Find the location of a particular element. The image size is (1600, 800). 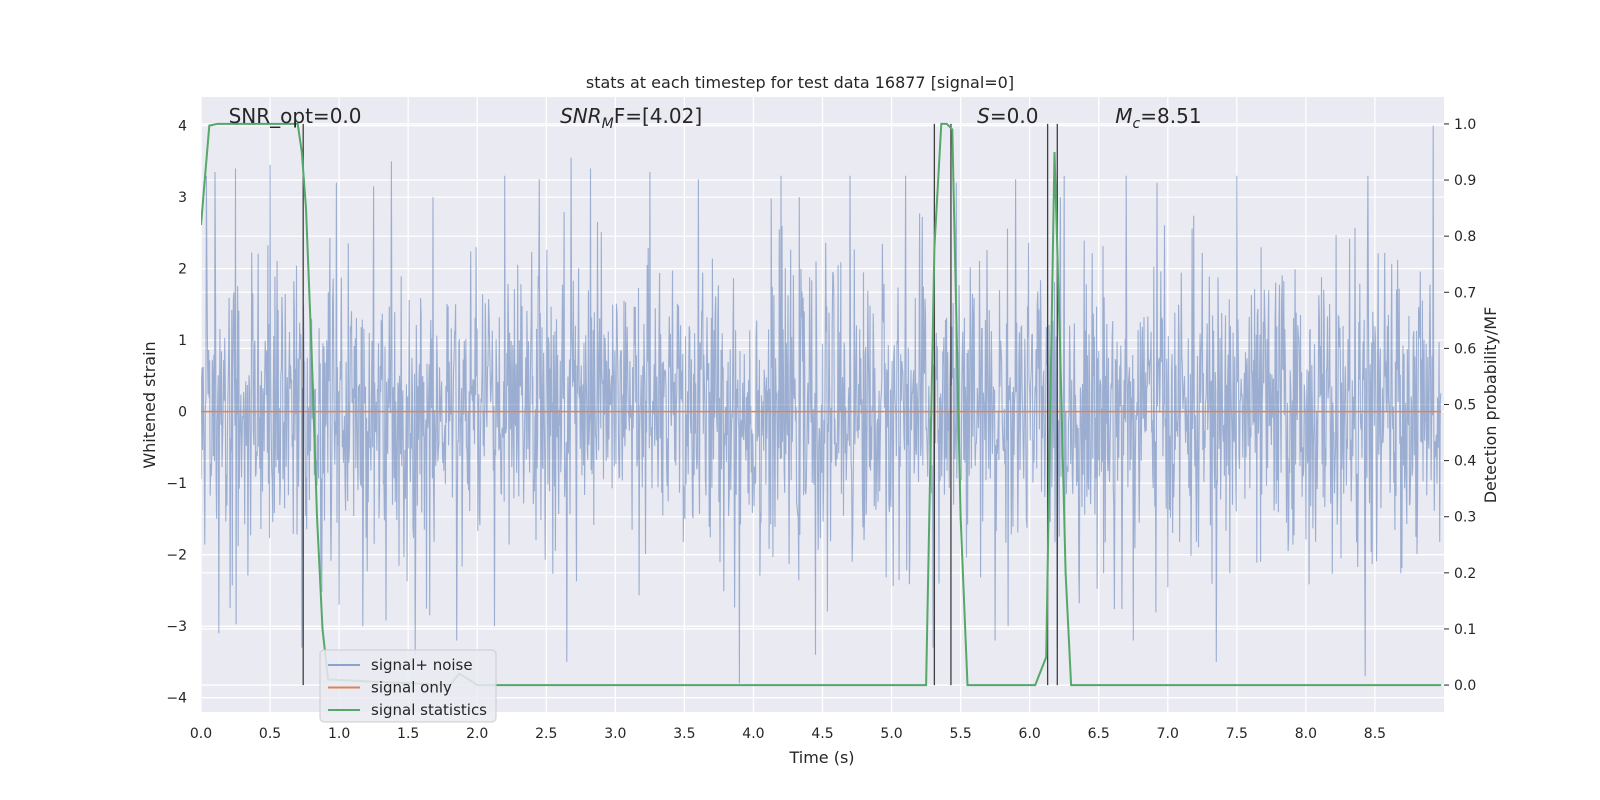

y-axis-ticks: 4 3 2 1 0 −1 −2 −3 −4 is located at coordinates (176, 413).